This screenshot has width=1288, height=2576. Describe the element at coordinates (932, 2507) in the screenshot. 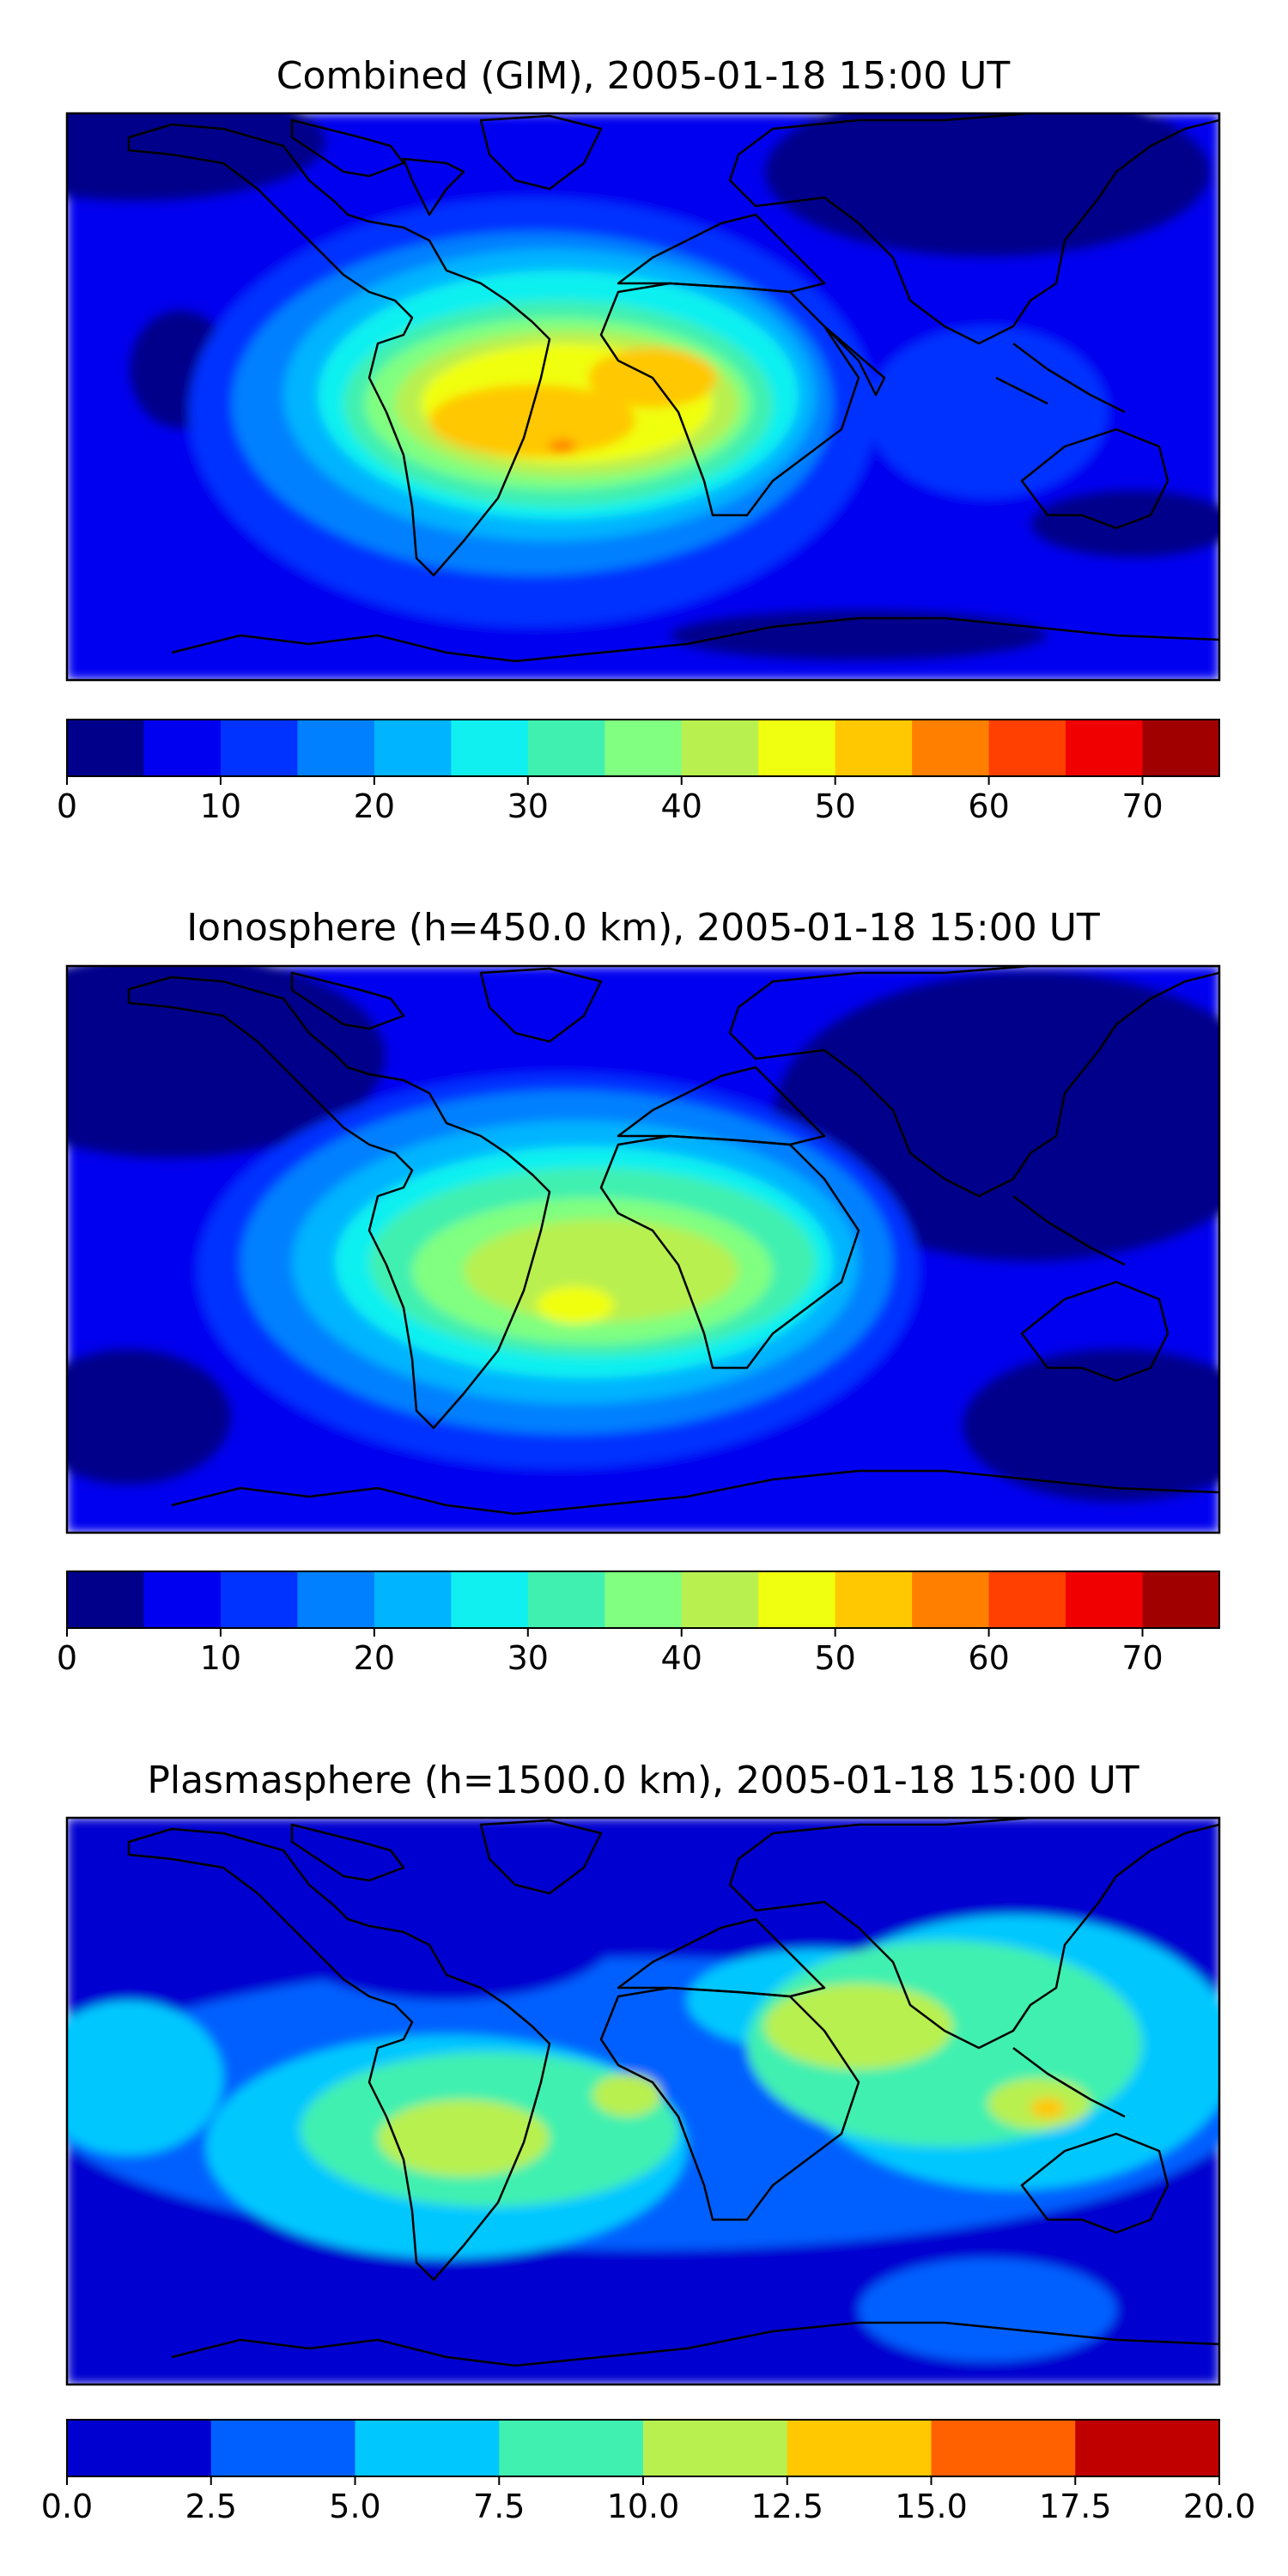

I see `colorbar-tick-label: 15.0` at that location.